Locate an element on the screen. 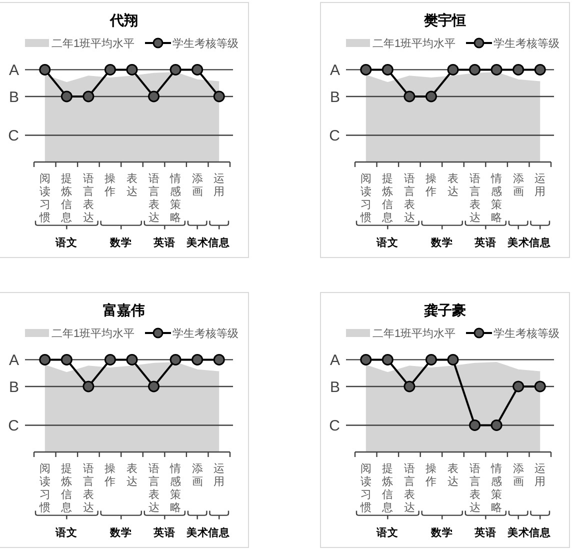 The width and height of the screenshot is (574, 558). chart-title: 龚子豪 is located at coordinates (445, 310).